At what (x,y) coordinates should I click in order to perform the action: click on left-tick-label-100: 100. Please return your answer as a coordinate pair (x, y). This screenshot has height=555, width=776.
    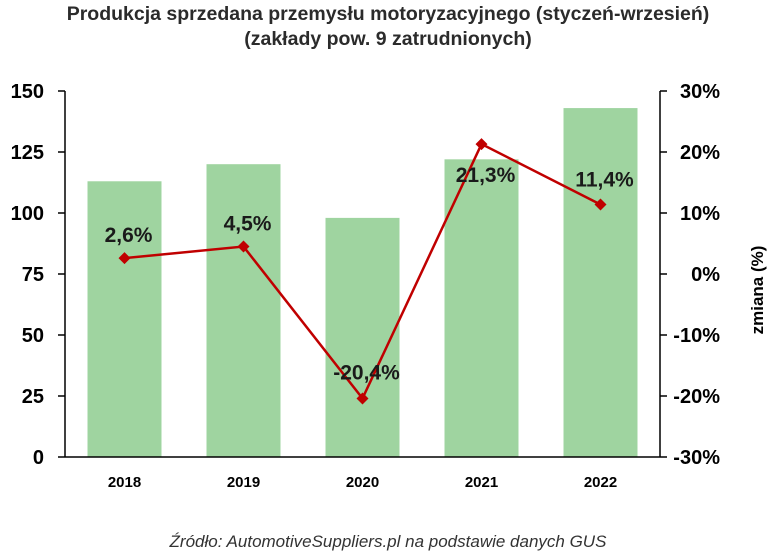
    Looking at the image, I should click on (27, 214).